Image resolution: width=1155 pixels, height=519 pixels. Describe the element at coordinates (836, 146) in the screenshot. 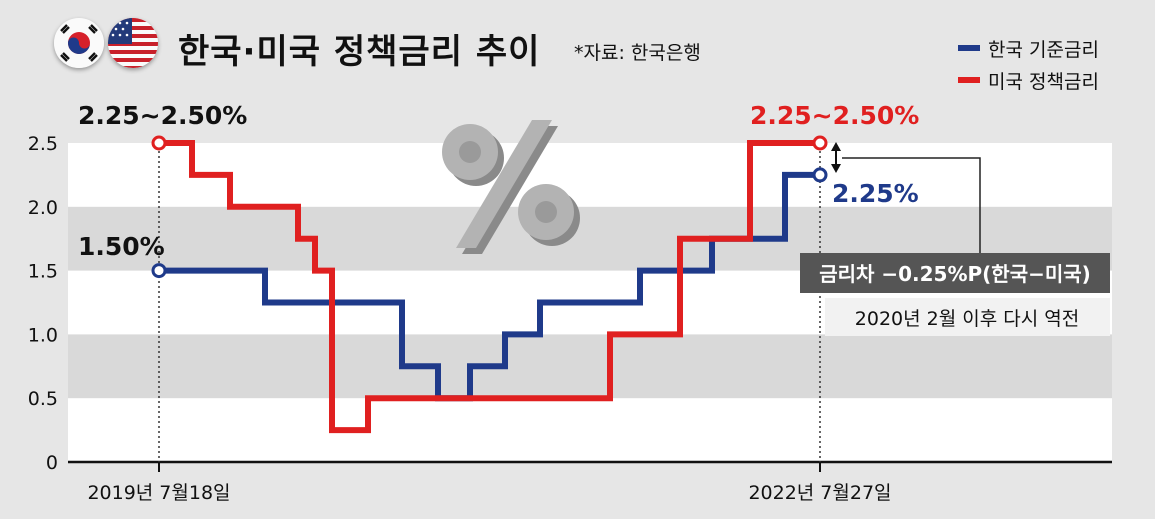

I see `gap-arrow-head-up` at that location.